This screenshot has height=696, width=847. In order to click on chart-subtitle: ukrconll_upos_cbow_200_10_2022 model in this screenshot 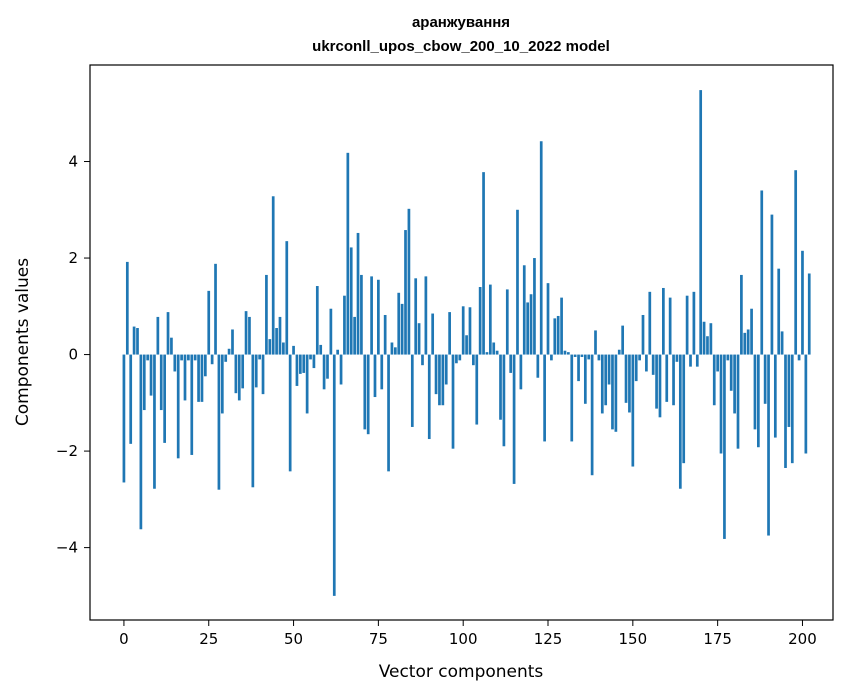, I will do `click(461, 46)`.